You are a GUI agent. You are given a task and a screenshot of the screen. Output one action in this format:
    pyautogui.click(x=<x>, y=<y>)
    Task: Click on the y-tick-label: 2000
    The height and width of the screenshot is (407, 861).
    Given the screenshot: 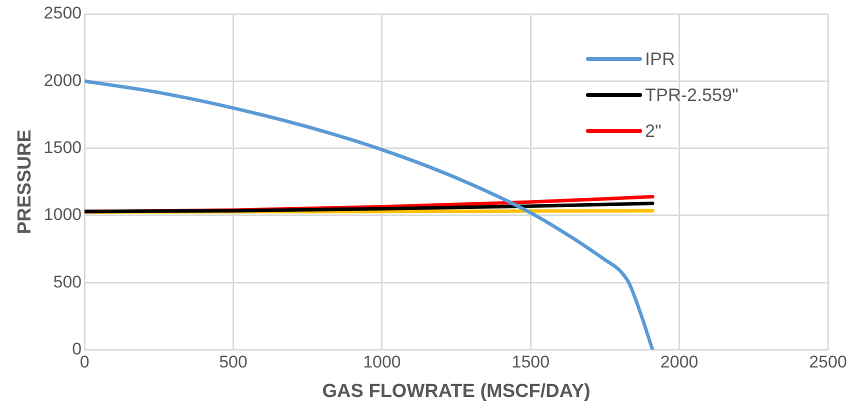 What is the action you would take?
    pyautogui.click(x=63, y=80)
    